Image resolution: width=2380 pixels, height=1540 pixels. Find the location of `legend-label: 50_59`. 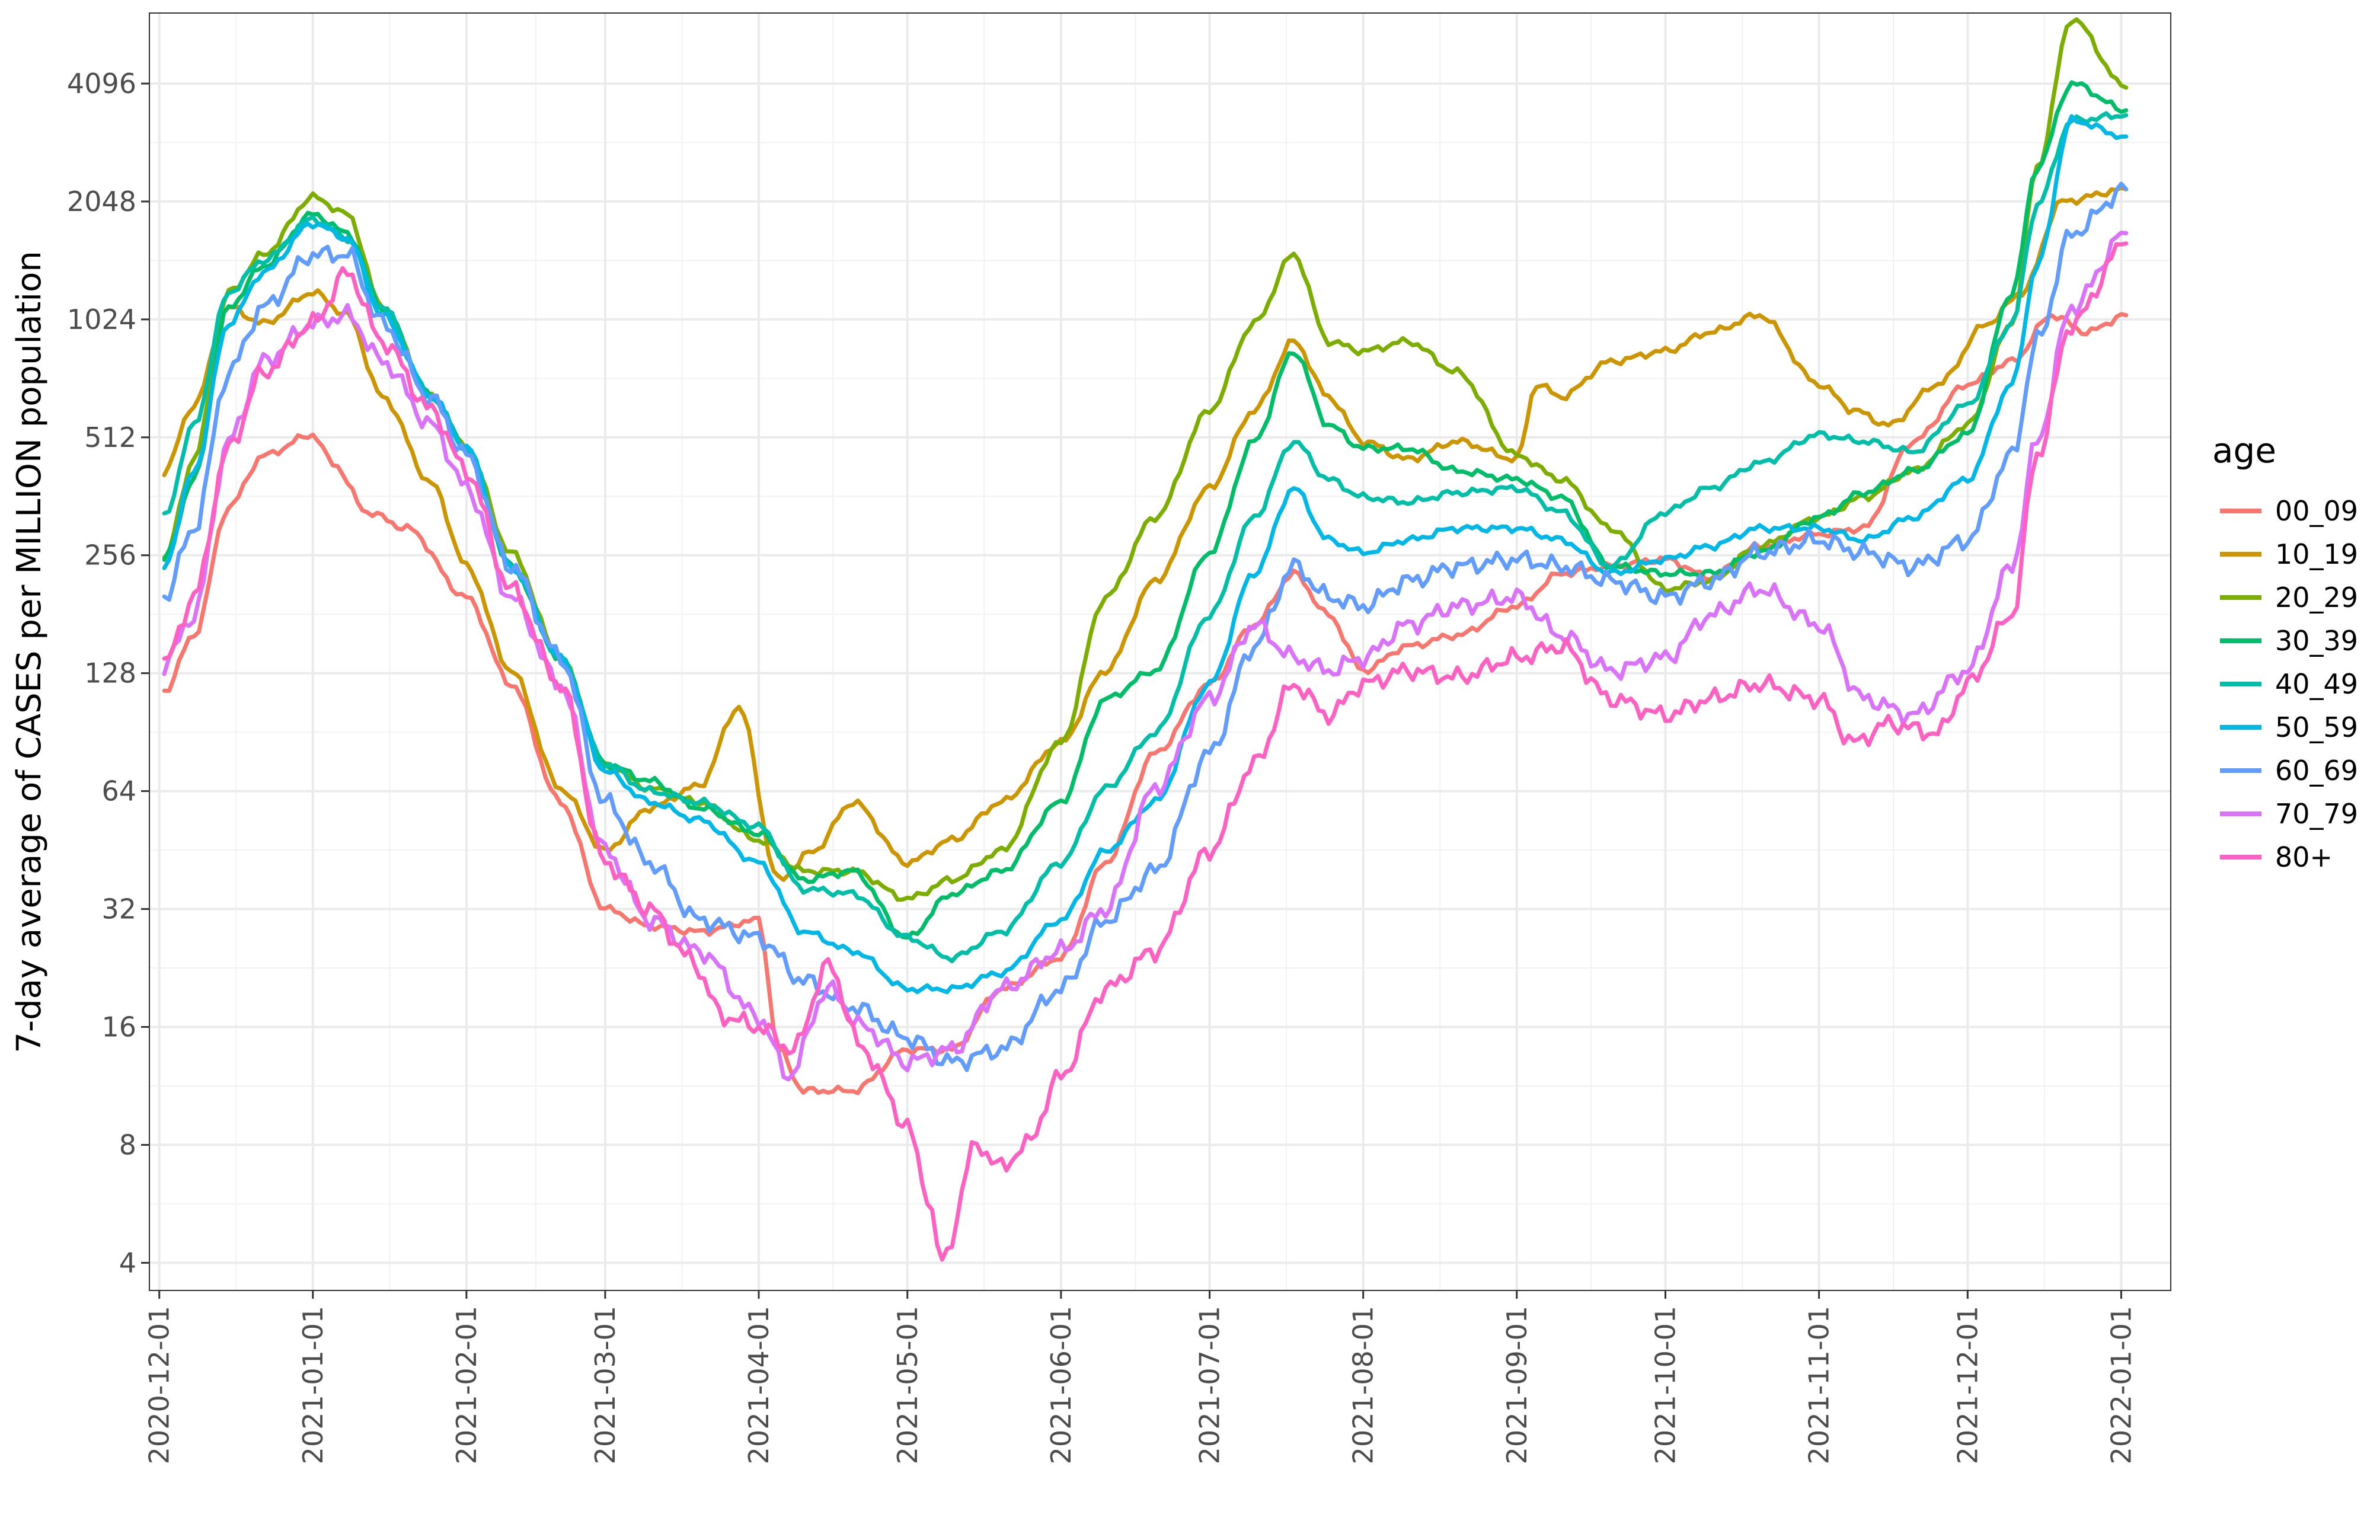

legend-label: 50_59 is located at coordinates (2316, 727).